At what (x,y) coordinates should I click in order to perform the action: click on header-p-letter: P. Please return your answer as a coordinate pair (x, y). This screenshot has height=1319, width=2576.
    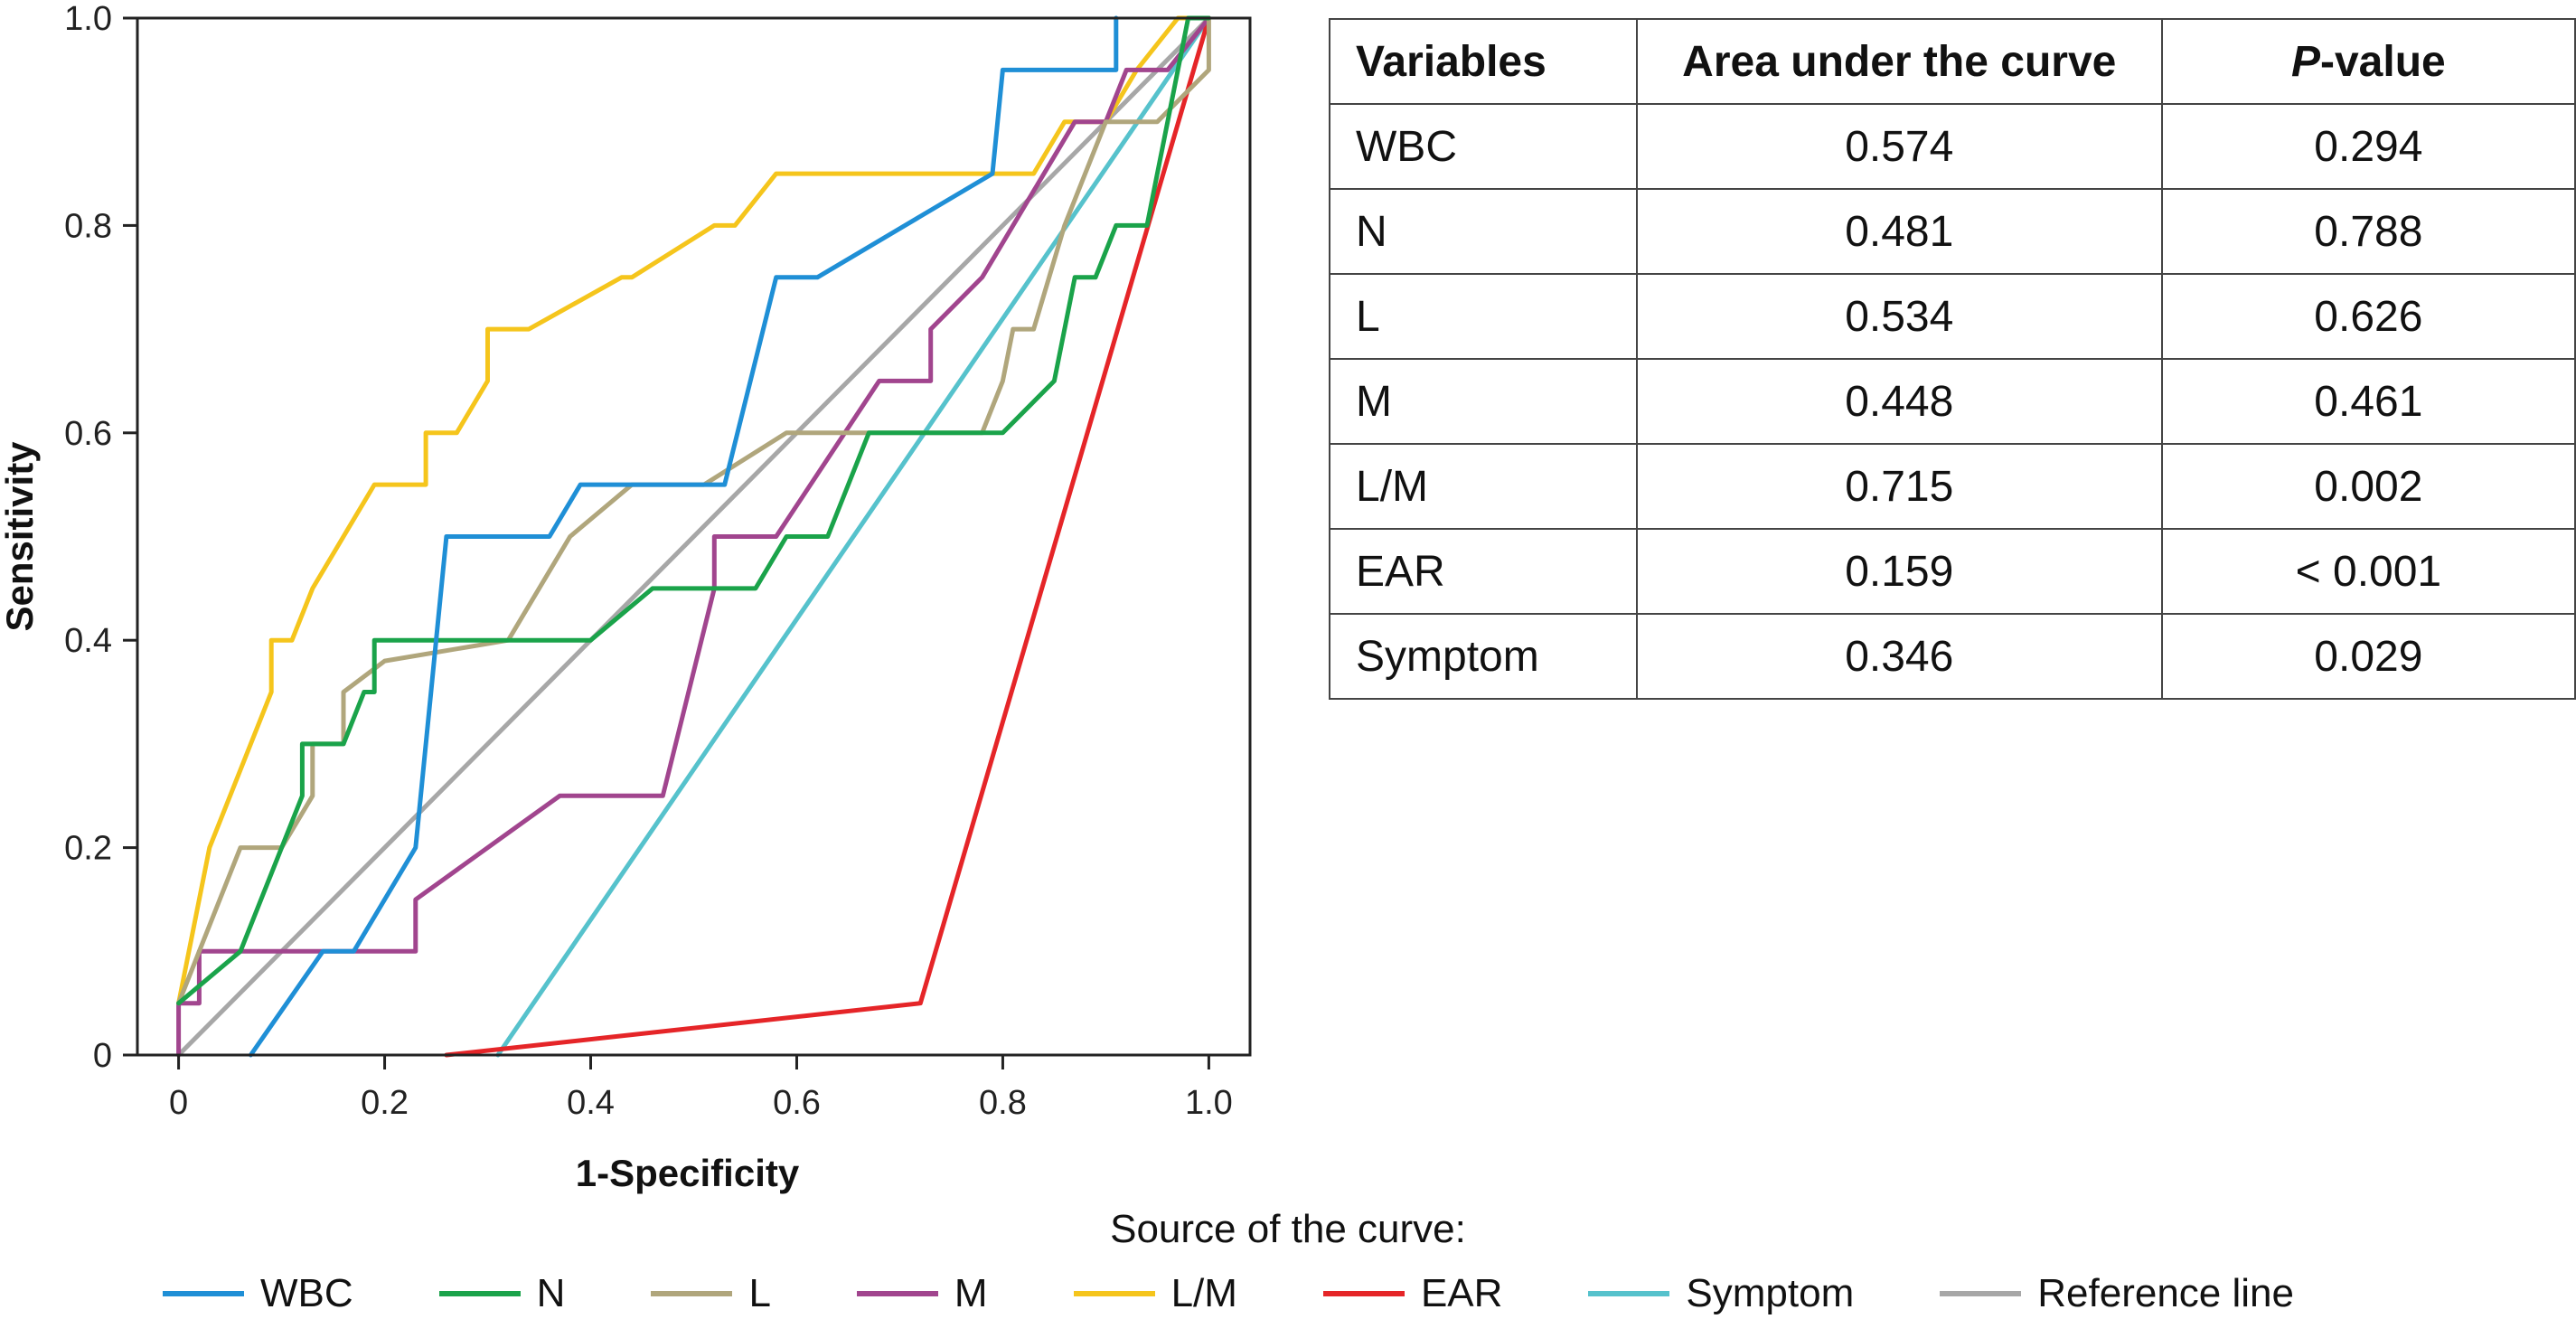
    Looking at the image, I should click on (2305, 62).